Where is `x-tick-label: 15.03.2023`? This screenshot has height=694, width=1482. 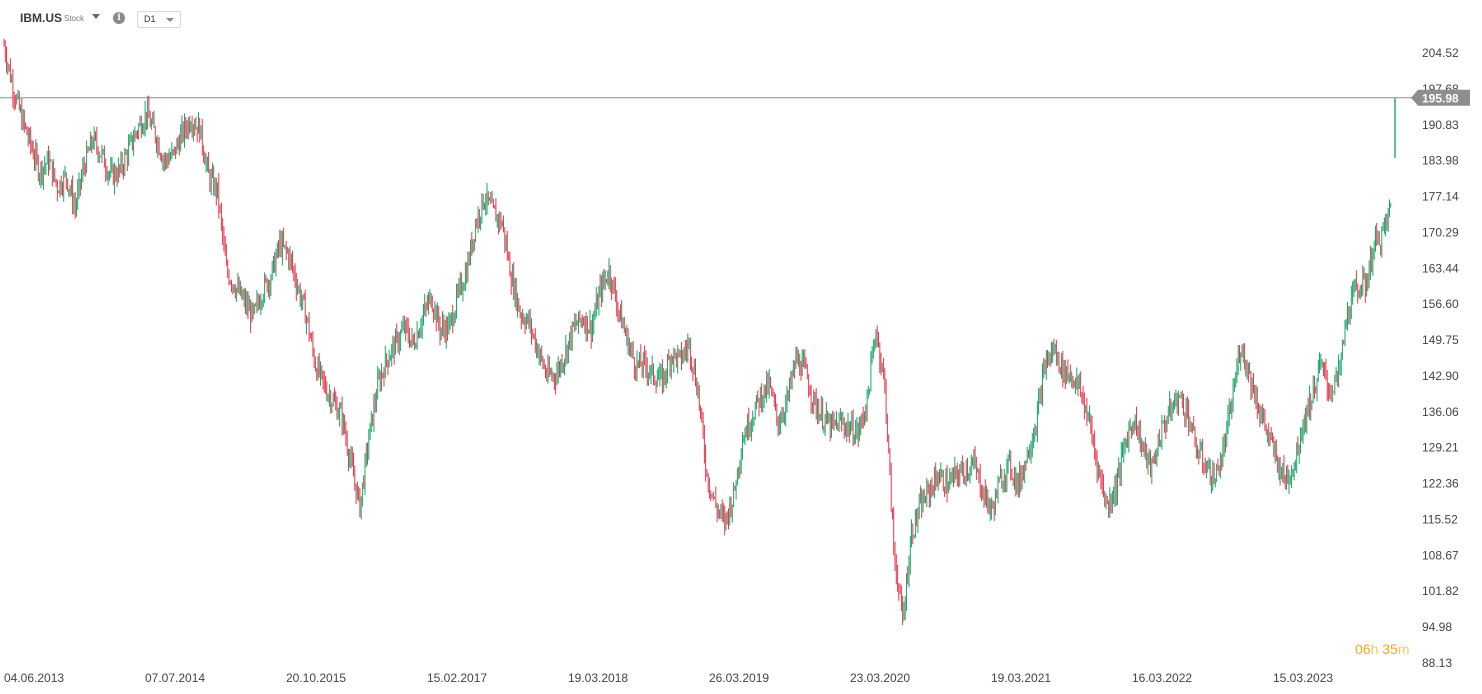 x-tick-label: 15.03.2023 is located at coordinates (1303, 678).